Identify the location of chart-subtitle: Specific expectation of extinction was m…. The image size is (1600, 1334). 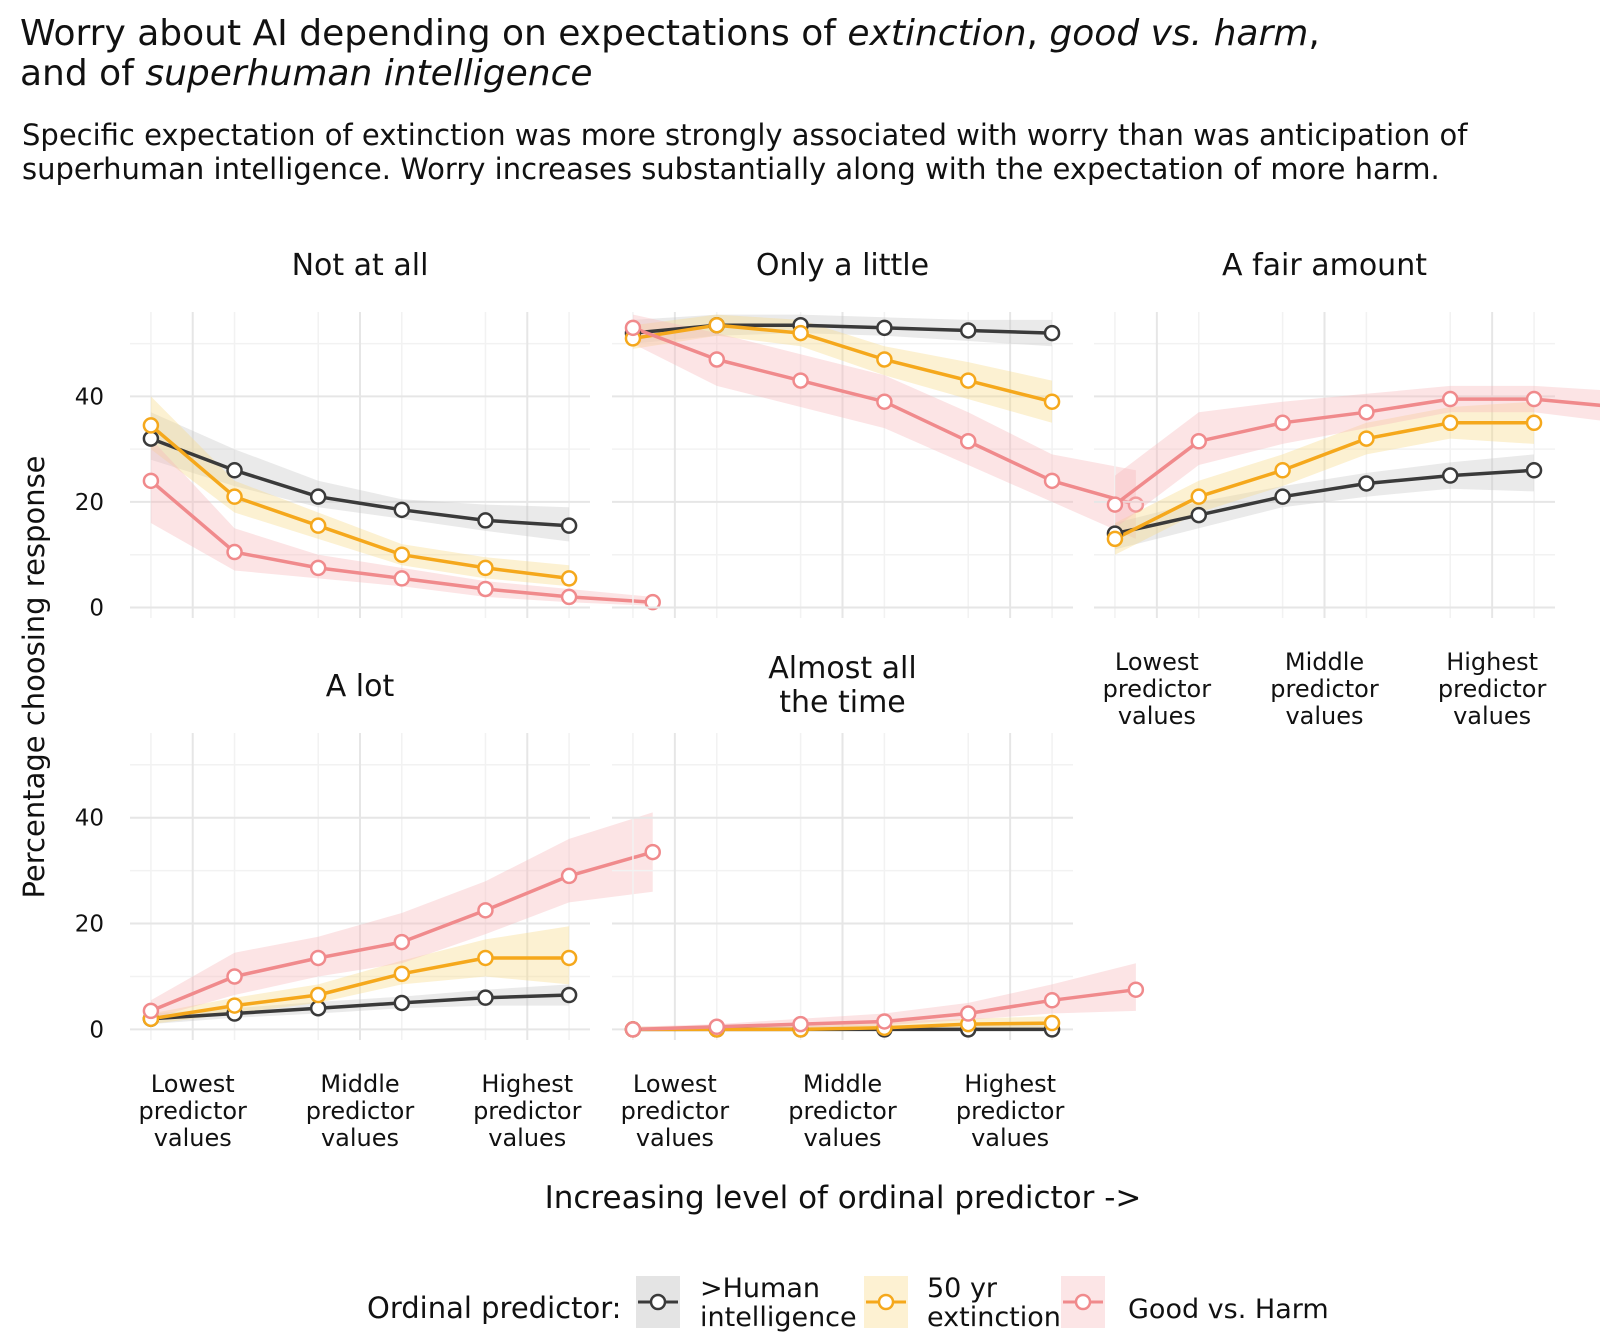
(745, 152).